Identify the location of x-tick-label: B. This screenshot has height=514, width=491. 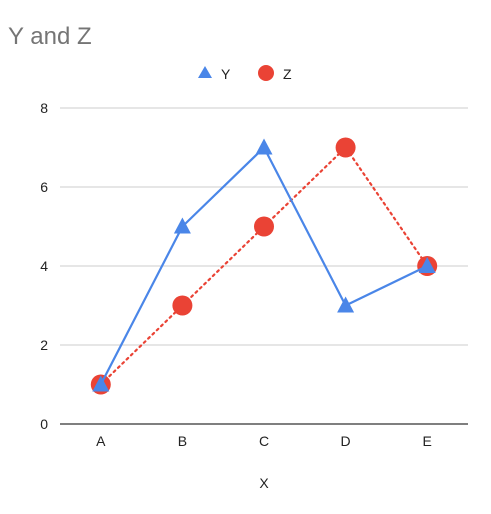
(182, 441).